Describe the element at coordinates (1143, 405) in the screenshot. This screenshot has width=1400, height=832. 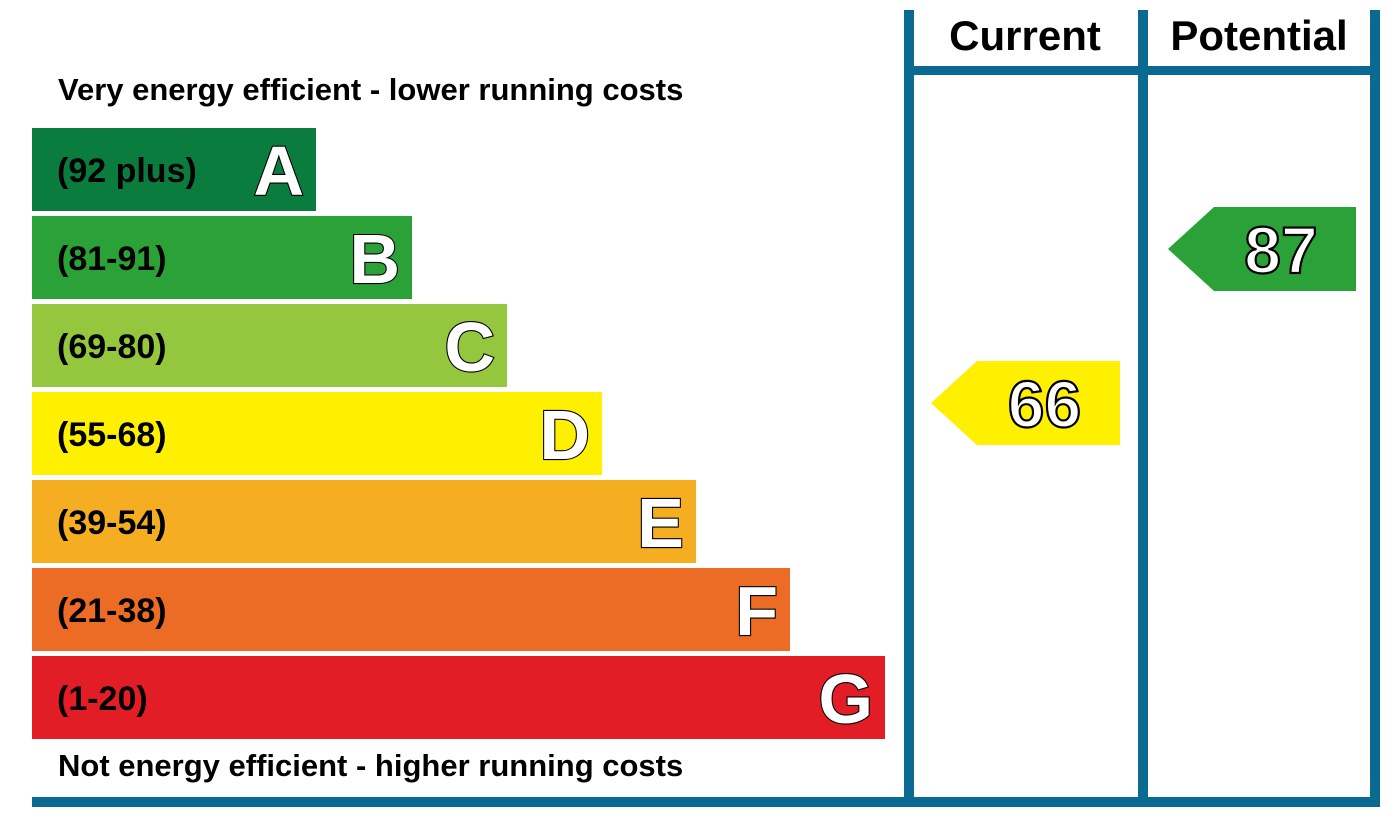
I see `frame-line-middle` at that location.